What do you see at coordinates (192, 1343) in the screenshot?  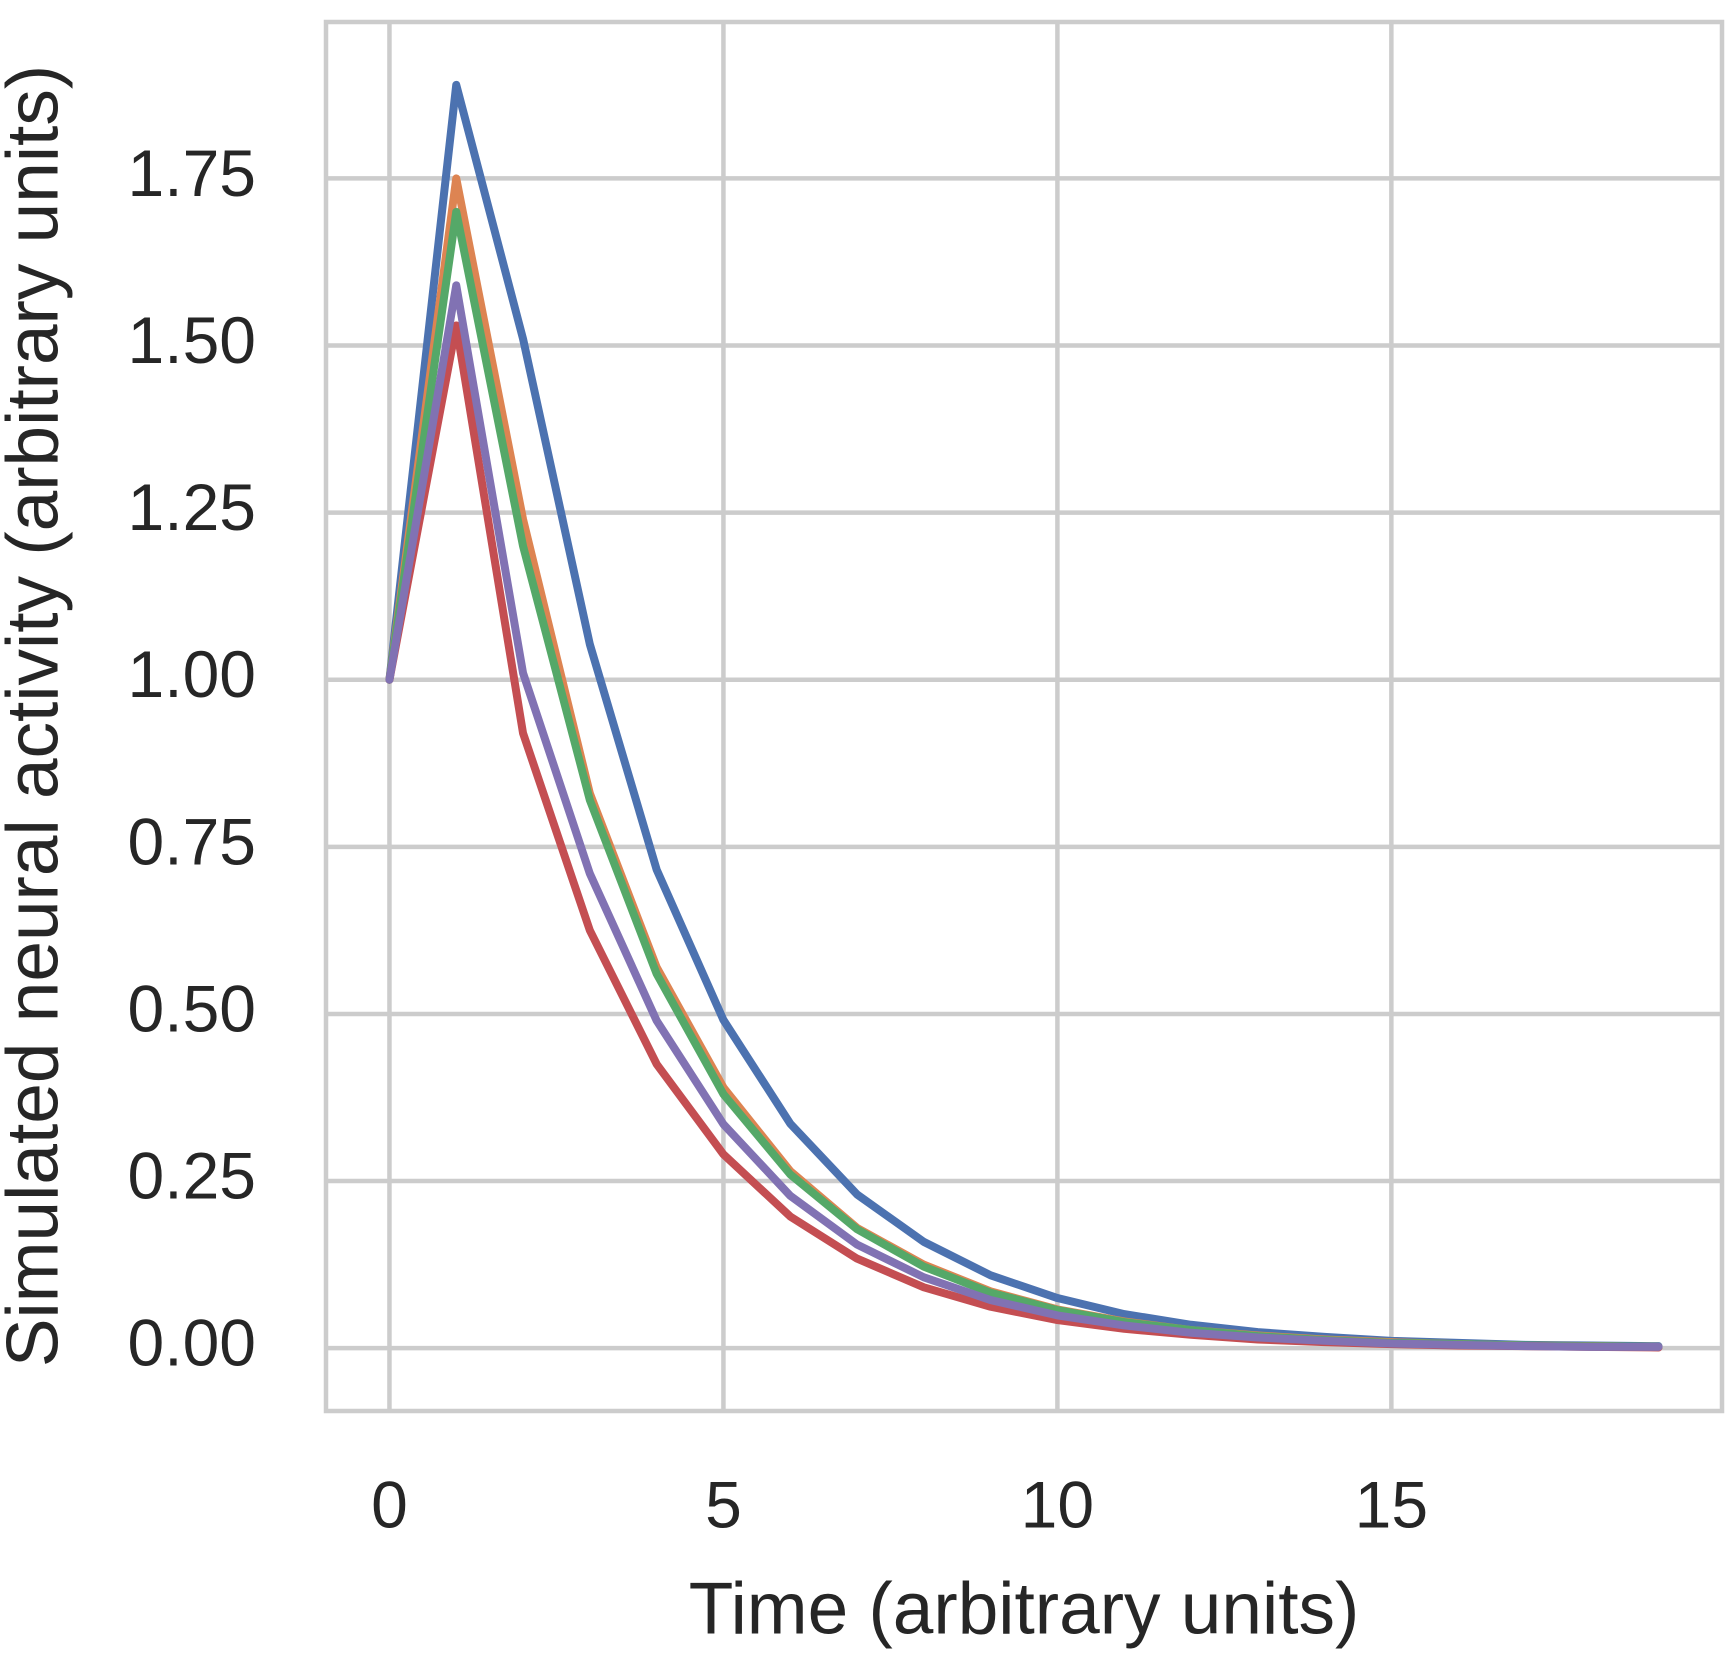 I see `y-tick-label: 0.00` at bounding box center [192, 1343].